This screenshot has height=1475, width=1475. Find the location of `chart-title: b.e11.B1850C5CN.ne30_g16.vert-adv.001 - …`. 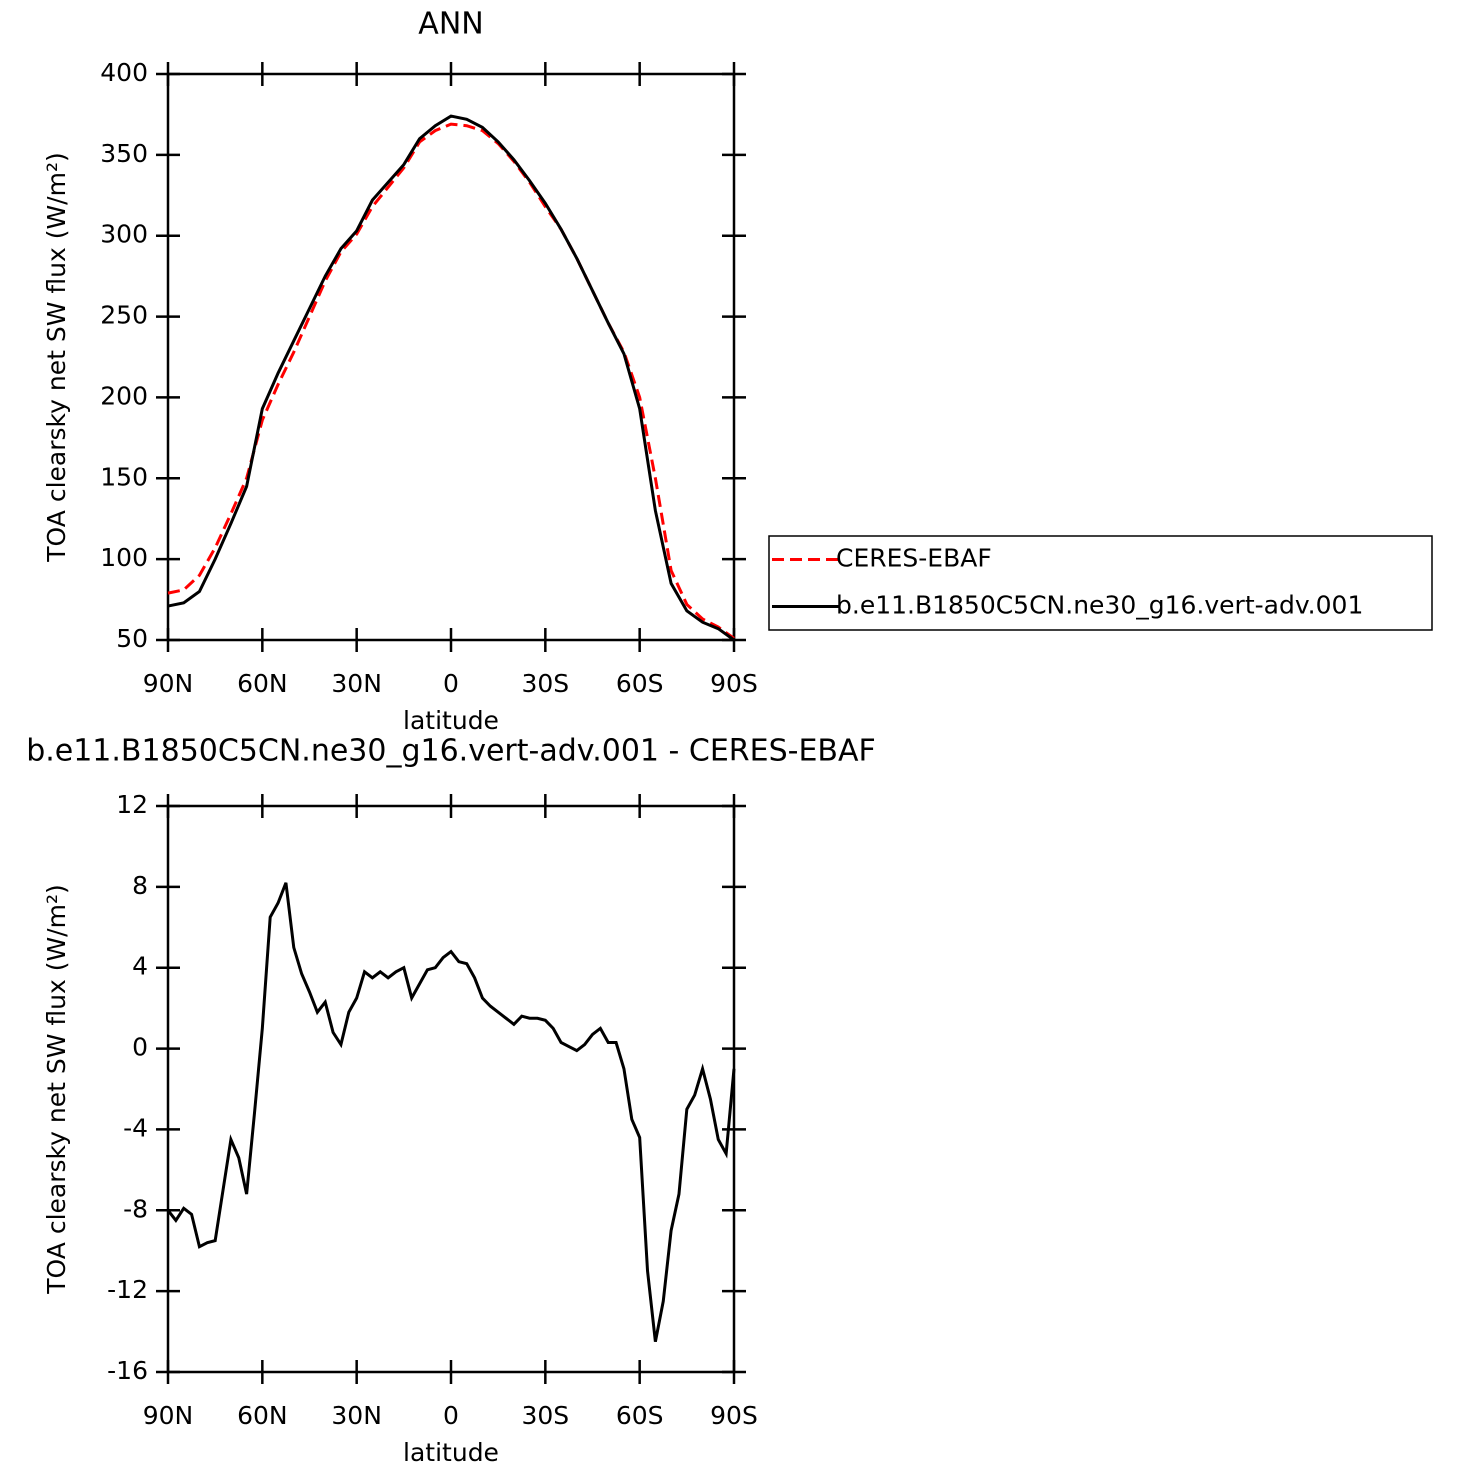

chart-title: b.e11.B1850C5CN.ne30_g16.vert-adv.001 - … is located at coordinates (451, 751).